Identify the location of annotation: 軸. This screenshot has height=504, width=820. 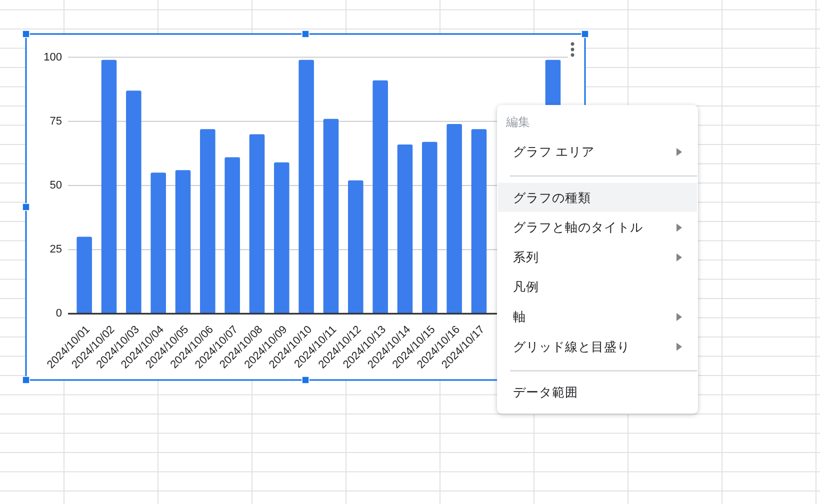
(519, 317).